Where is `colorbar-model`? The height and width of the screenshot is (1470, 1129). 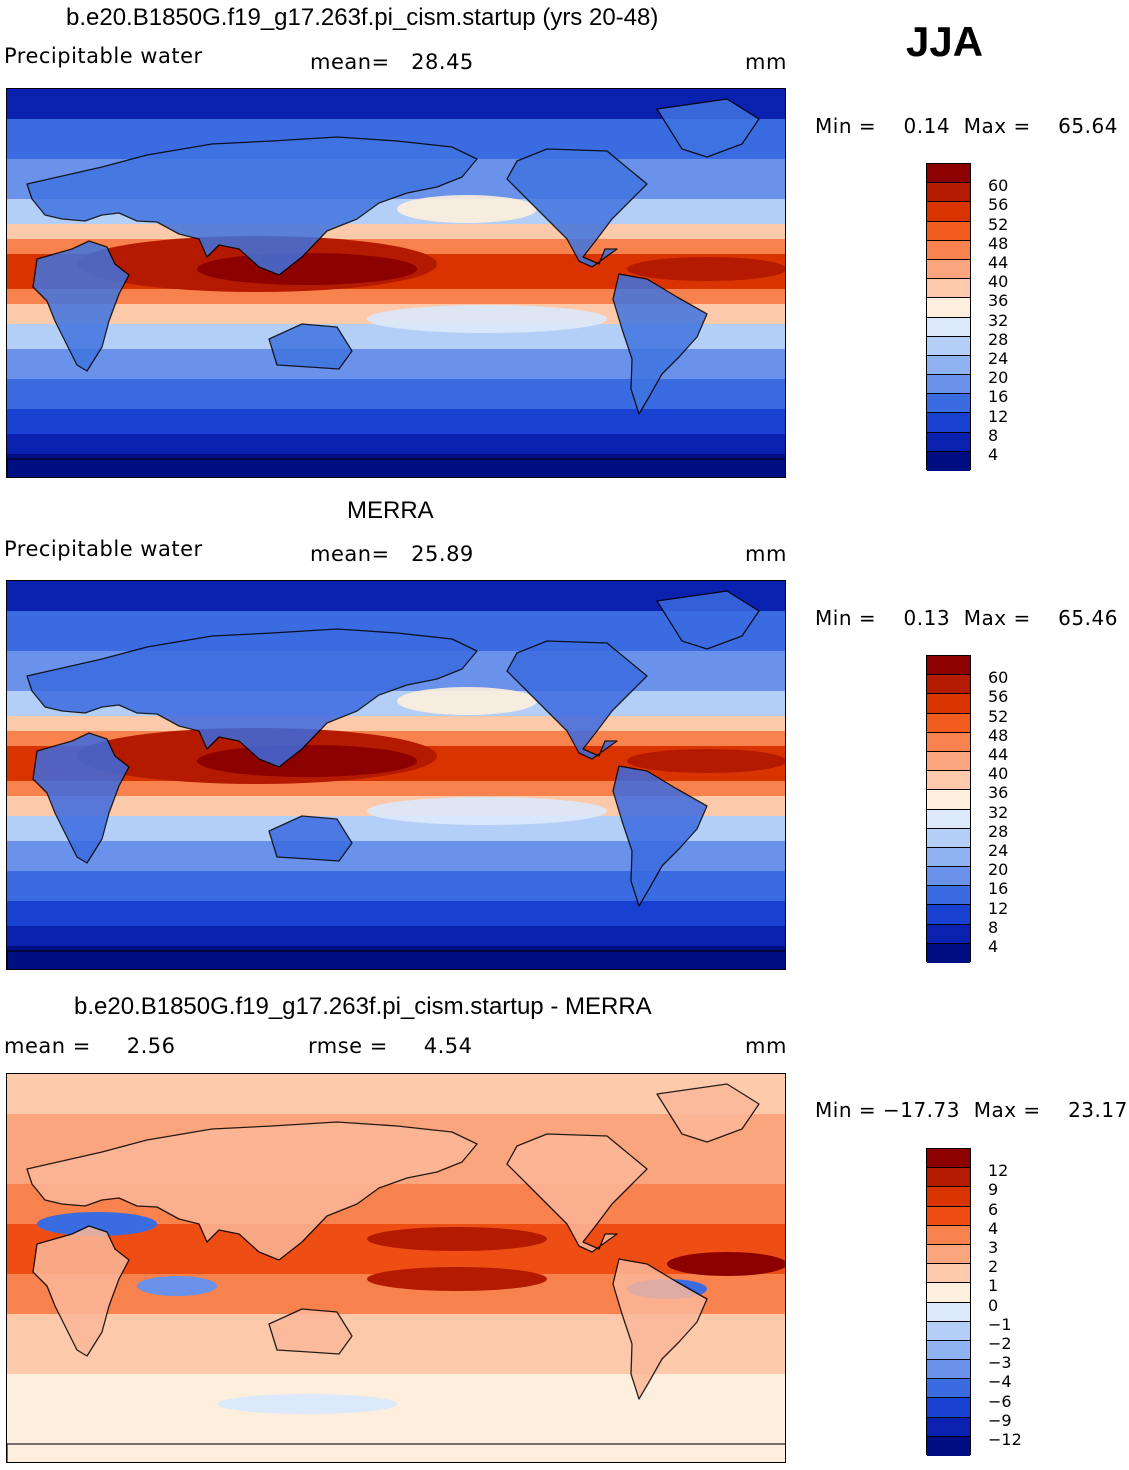 colorbar-model is located at coordinates (948, 317).